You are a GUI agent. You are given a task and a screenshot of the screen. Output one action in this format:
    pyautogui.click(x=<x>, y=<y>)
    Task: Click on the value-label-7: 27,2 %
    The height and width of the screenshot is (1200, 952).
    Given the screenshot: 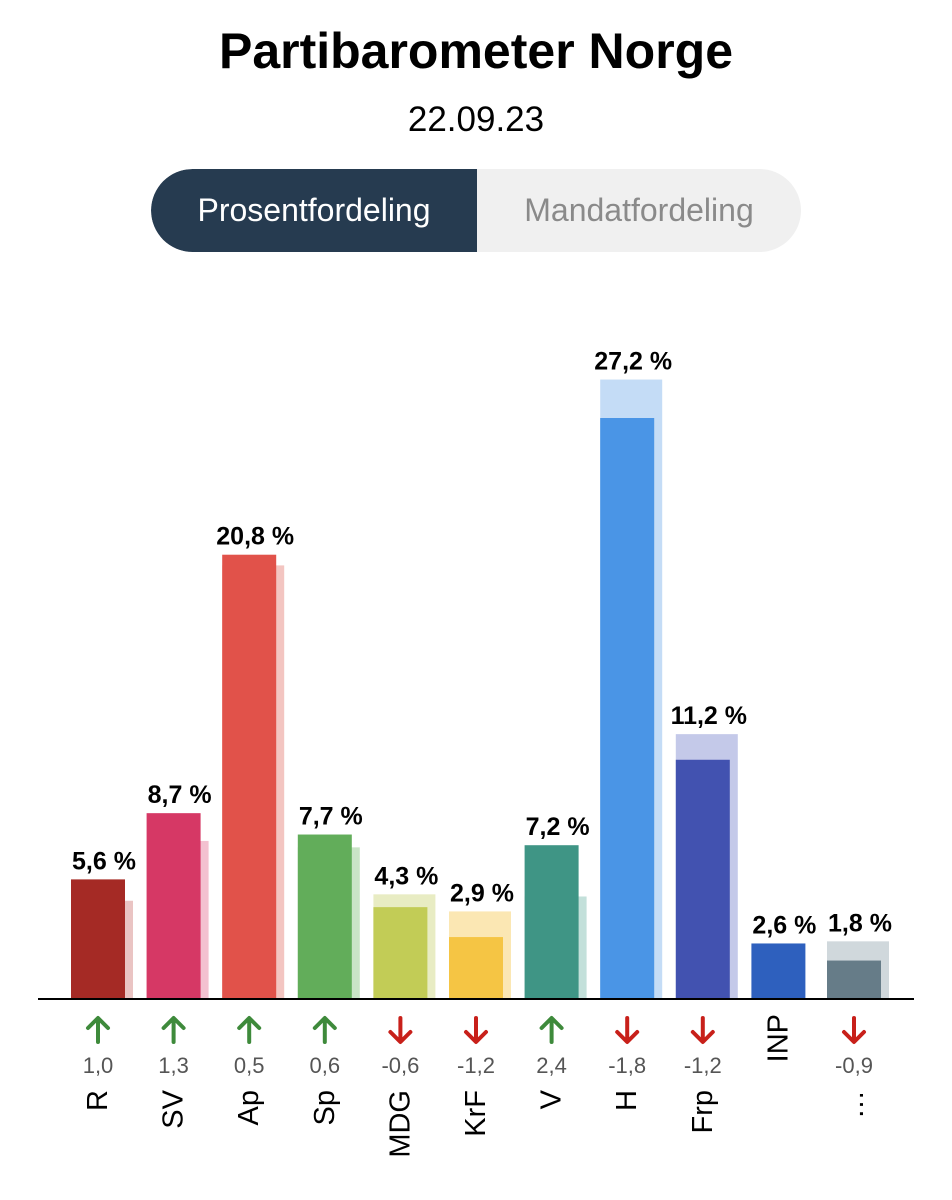 What is the action you would take?
    pyautogui.click(x=633, y=362)
    